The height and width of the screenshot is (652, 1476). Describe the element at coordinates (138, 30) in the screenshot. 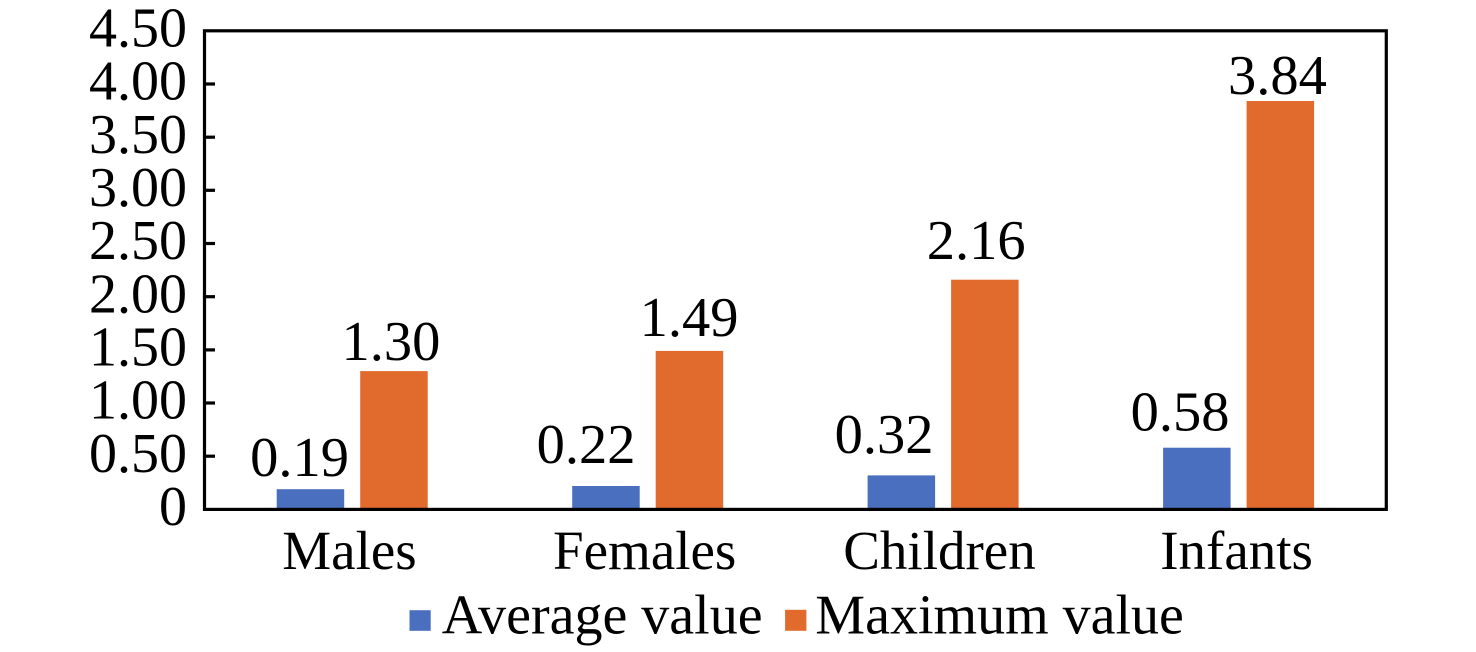

I see `svg-text: 4.50` at that location.